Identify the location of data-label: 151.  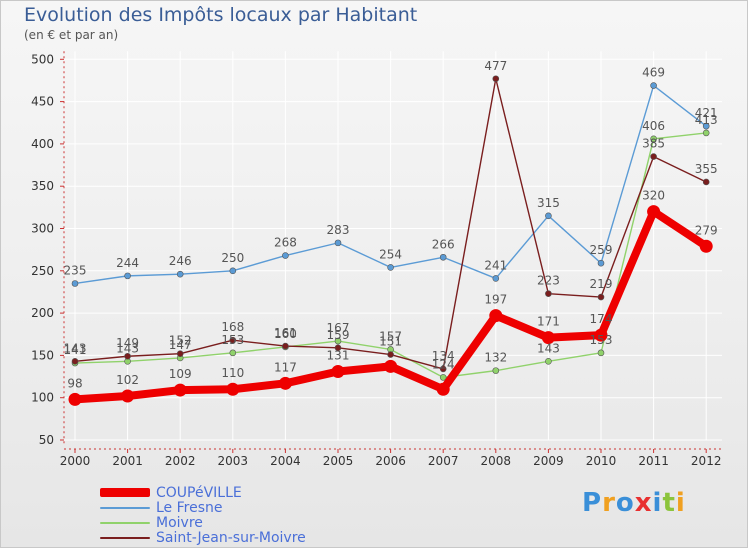
(390, 342).